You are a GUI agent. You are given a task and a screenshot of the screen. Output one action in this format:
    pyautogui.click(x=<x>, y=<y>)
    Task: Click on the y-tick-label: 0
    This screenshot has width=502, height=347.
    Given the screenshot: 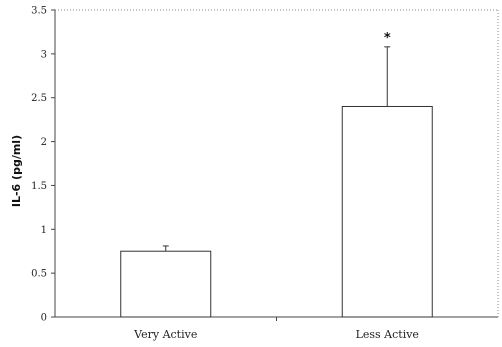 What is the action you would take?
    pyautogui.click(x=44, y=318)
    